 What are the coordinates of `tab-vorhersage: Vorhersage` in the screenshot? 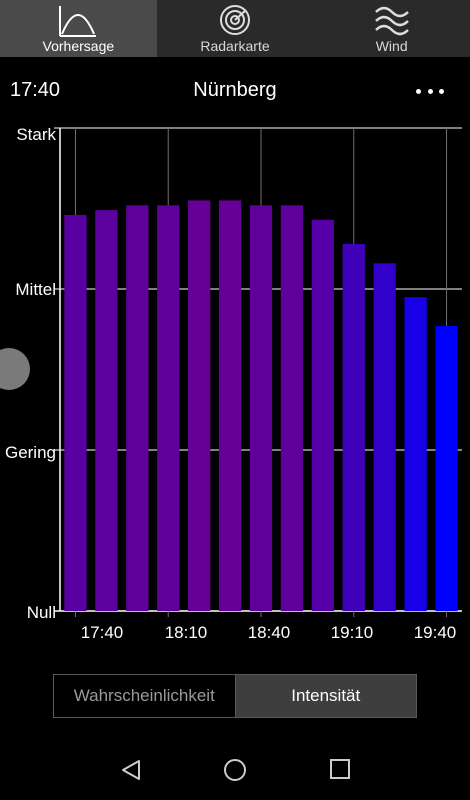 It's located at (78, 28).